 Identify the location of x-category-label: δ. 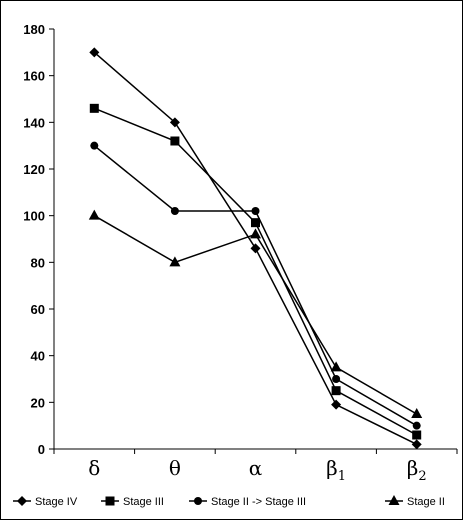
(94, 468).